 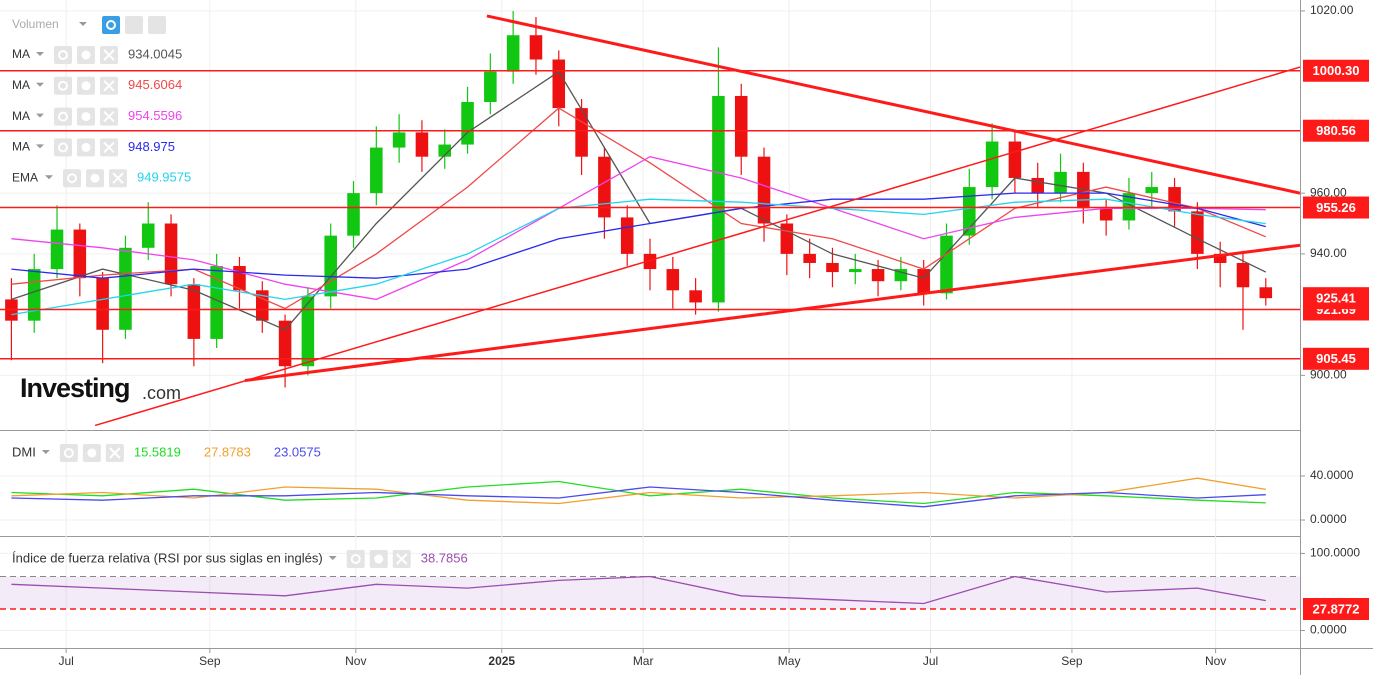 I want to click on legend-value: 15.5819, so click(x=157, y=451).